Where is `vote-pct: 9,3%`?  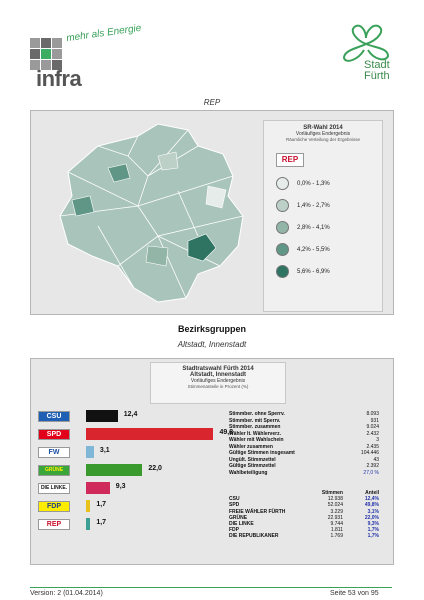
vote-pct: 9,3% is located at coordinates (373, 523).